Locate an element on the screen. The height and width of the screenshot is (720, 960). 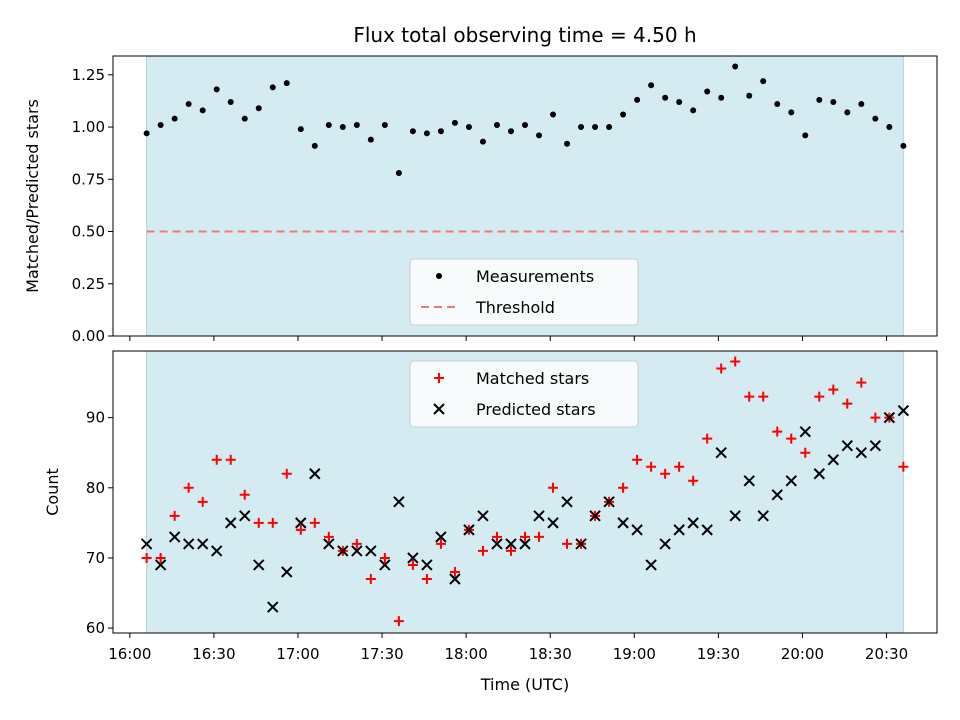
legend-measurement-swatch is located at coordinates (439, 276).